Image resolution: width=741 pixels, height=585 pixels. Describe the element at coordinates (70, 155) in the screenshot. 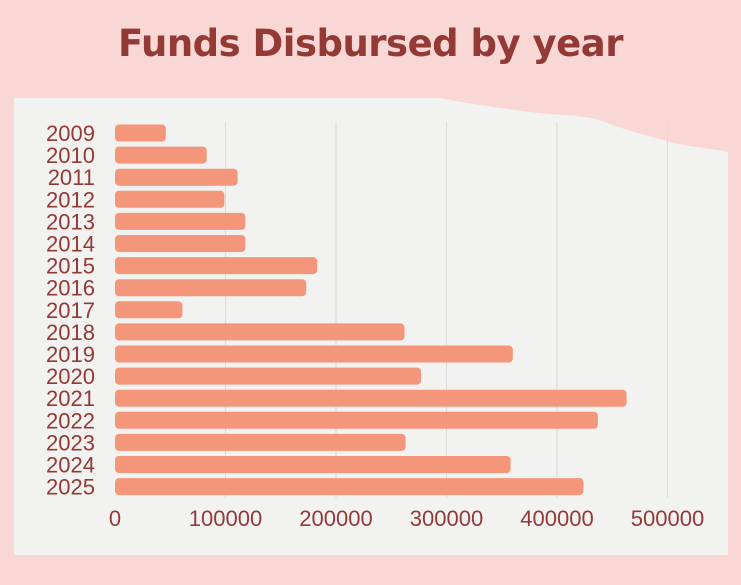

I see `y-tick-label: 2010` at that location.